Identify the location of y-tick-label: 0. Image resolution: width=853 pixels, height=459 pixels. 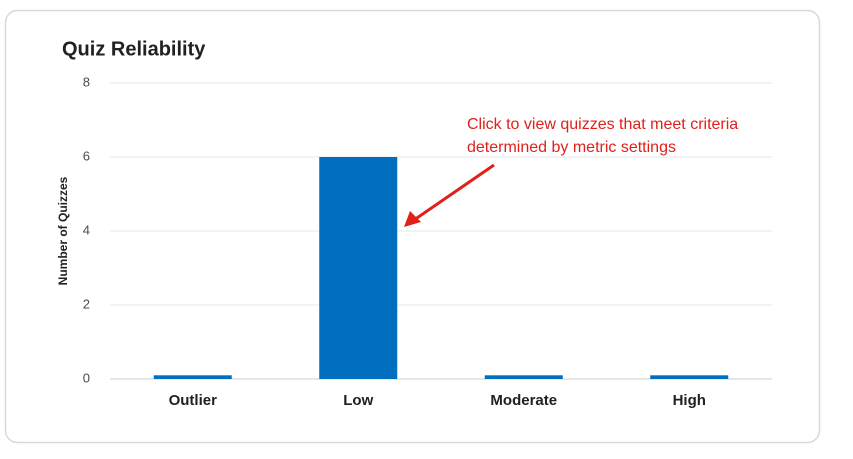
(86, 377).